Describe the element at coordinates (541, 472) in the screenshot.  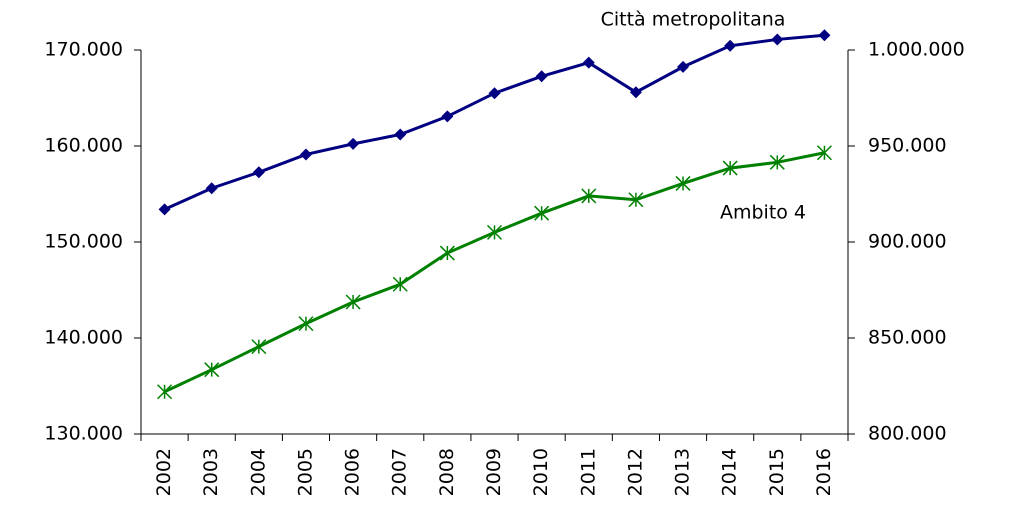
I see `x-tick-label: 2010` at that location.